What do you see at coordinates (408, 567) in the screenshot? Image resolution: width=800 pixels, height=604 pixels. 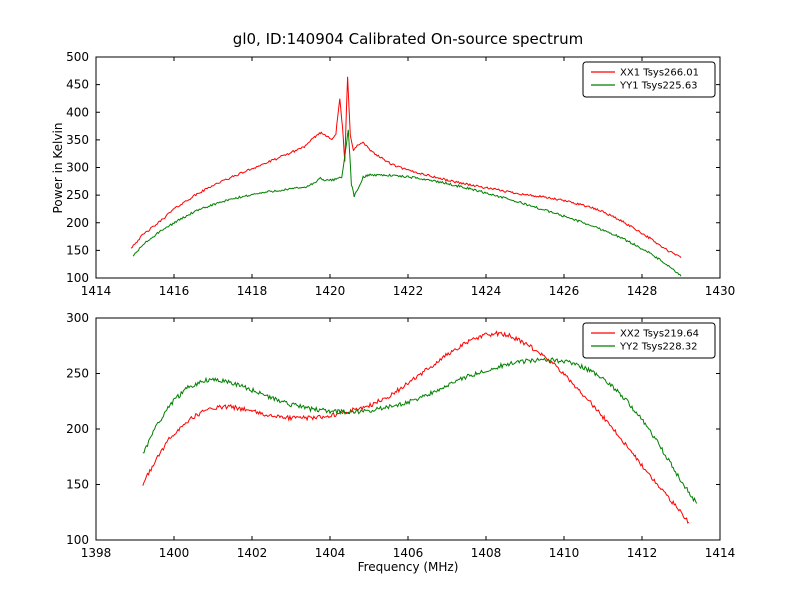 I see `x-axis-label: Frequency (MHz)` at bounding box center [408, 567].